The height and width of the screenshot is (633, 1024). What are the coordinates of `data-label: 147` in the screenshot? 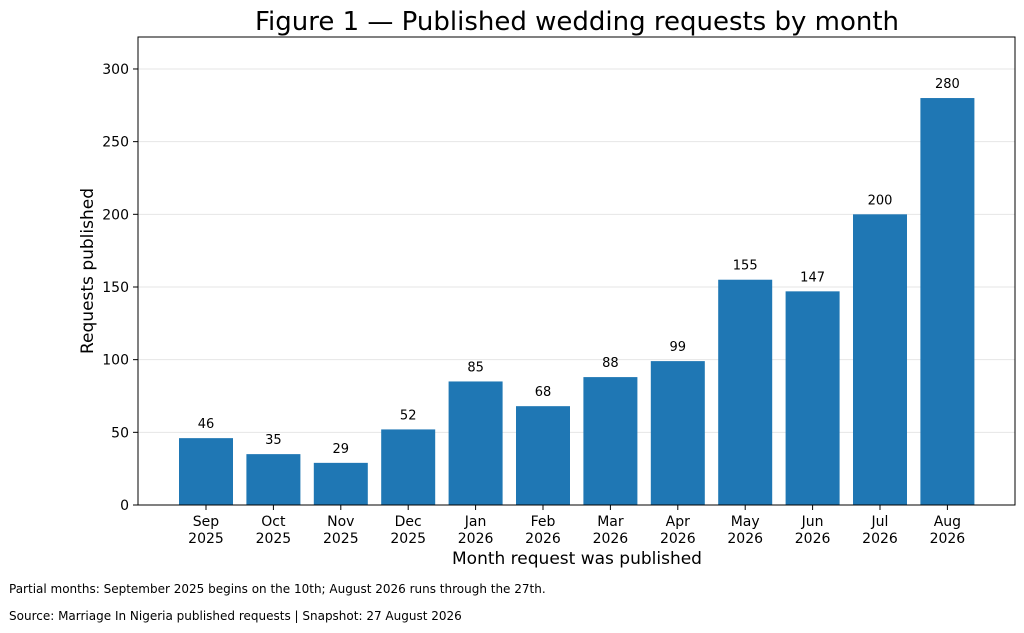 It's located at (812, 277).